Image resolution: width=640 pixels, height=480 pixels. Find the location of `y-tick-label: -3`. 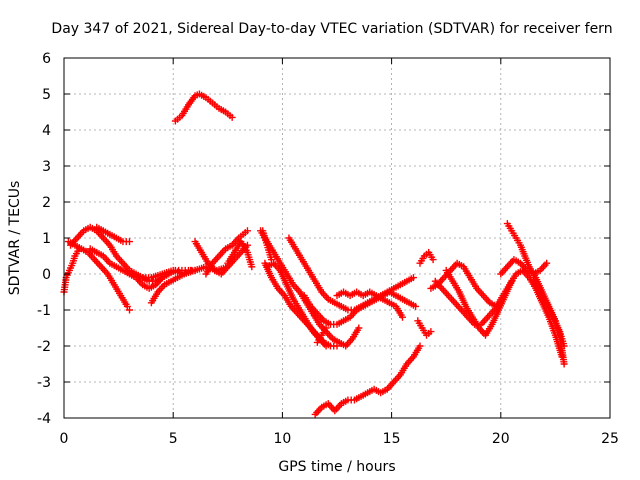

y-tick-label: -3 is located at coordinates (44, 383).